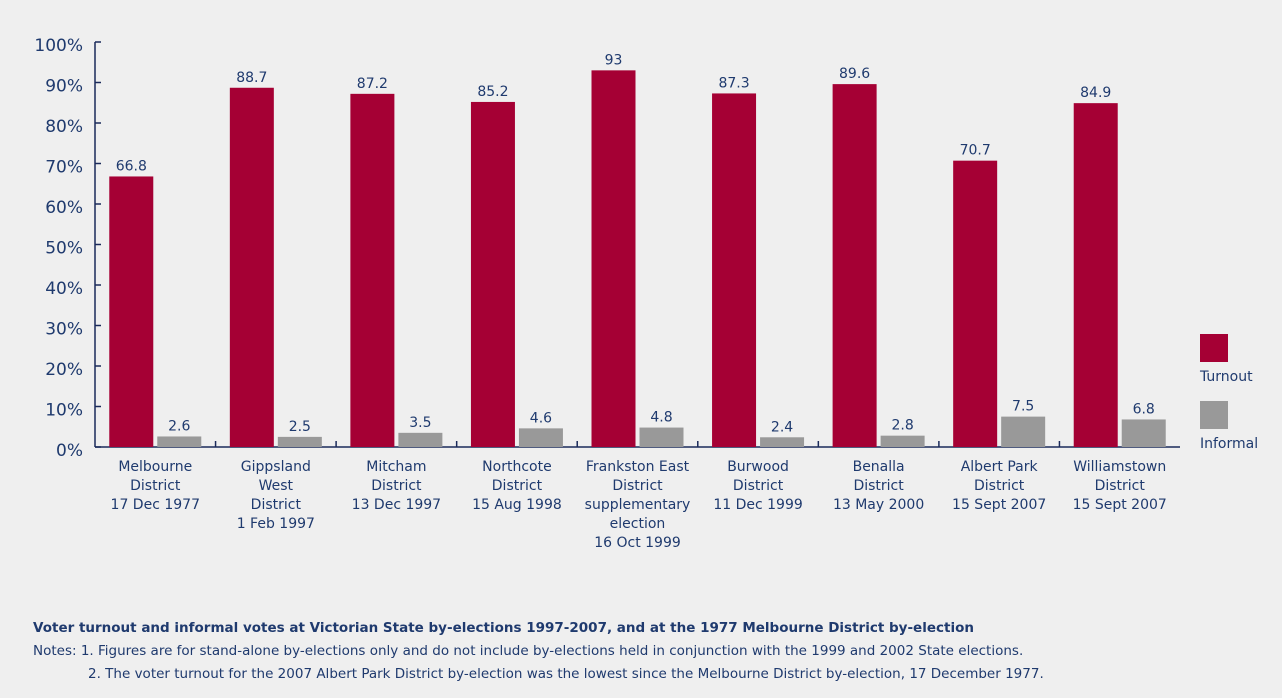 The height and width of the screenshot is (698, 1282). I want to click on value-label: 85.2, so click(492, 92).